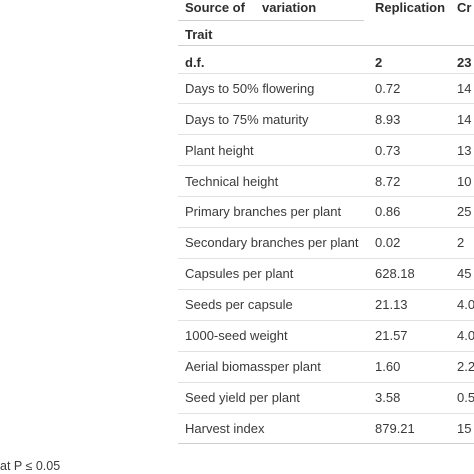 The height and width of the screenshot is (474, 474). Describe the element at coordinates (464, 62) in the screenshot. I see `df-col3: 23` at that location.